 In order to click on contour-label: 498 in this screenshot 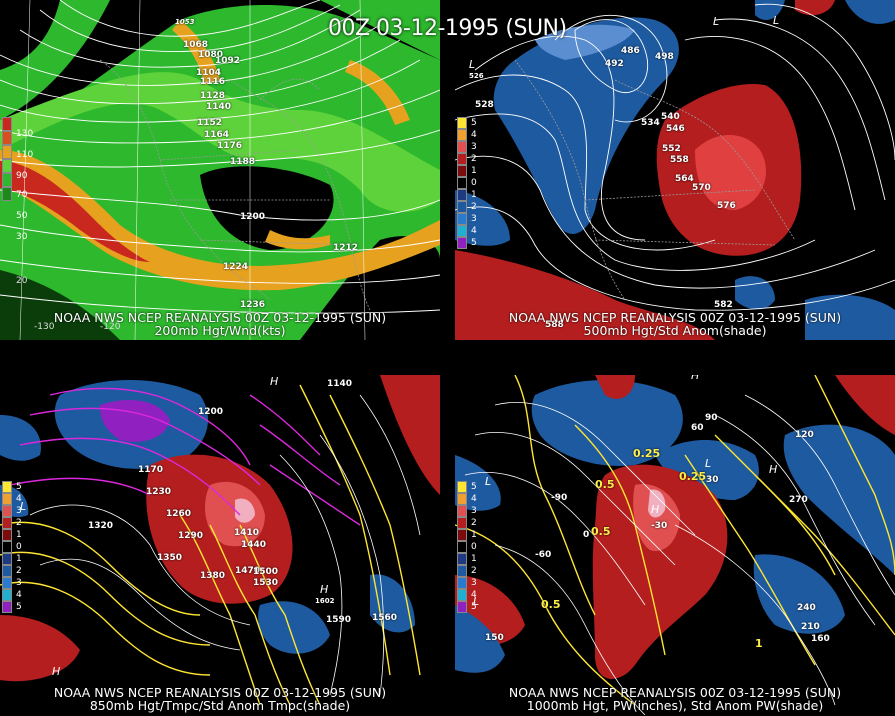, I will do `click(664, 57)`.